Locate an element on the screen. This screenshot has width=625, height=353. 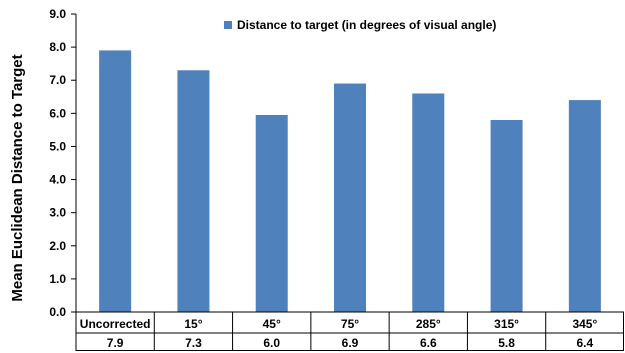
y-ticks: 0.0 1.0 2.0 3.0 4.0 5.0 6.0 7.0 8.0 9.0 is located at coordinates (62, 163).